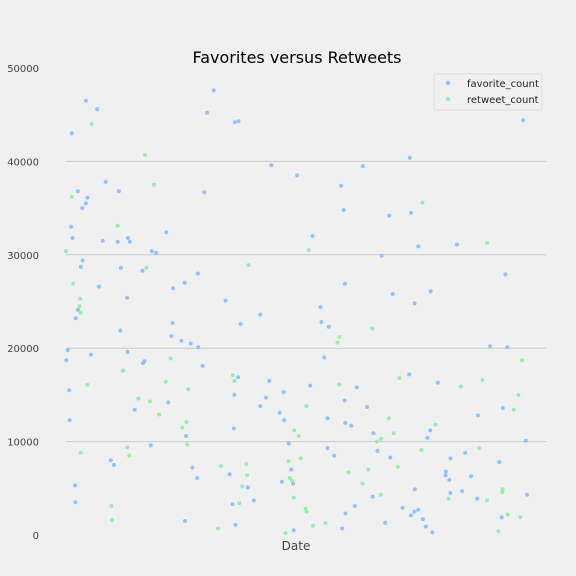 The image size is (576, 576). I want to click on legend-label-retweet: retweet_count, so click(503, 100).